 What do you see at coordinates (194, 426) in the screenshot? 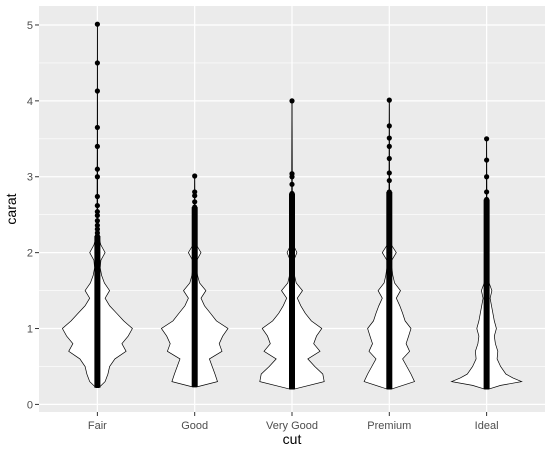
I see `x-tick-label: Good` at bounding box center [194, 426].